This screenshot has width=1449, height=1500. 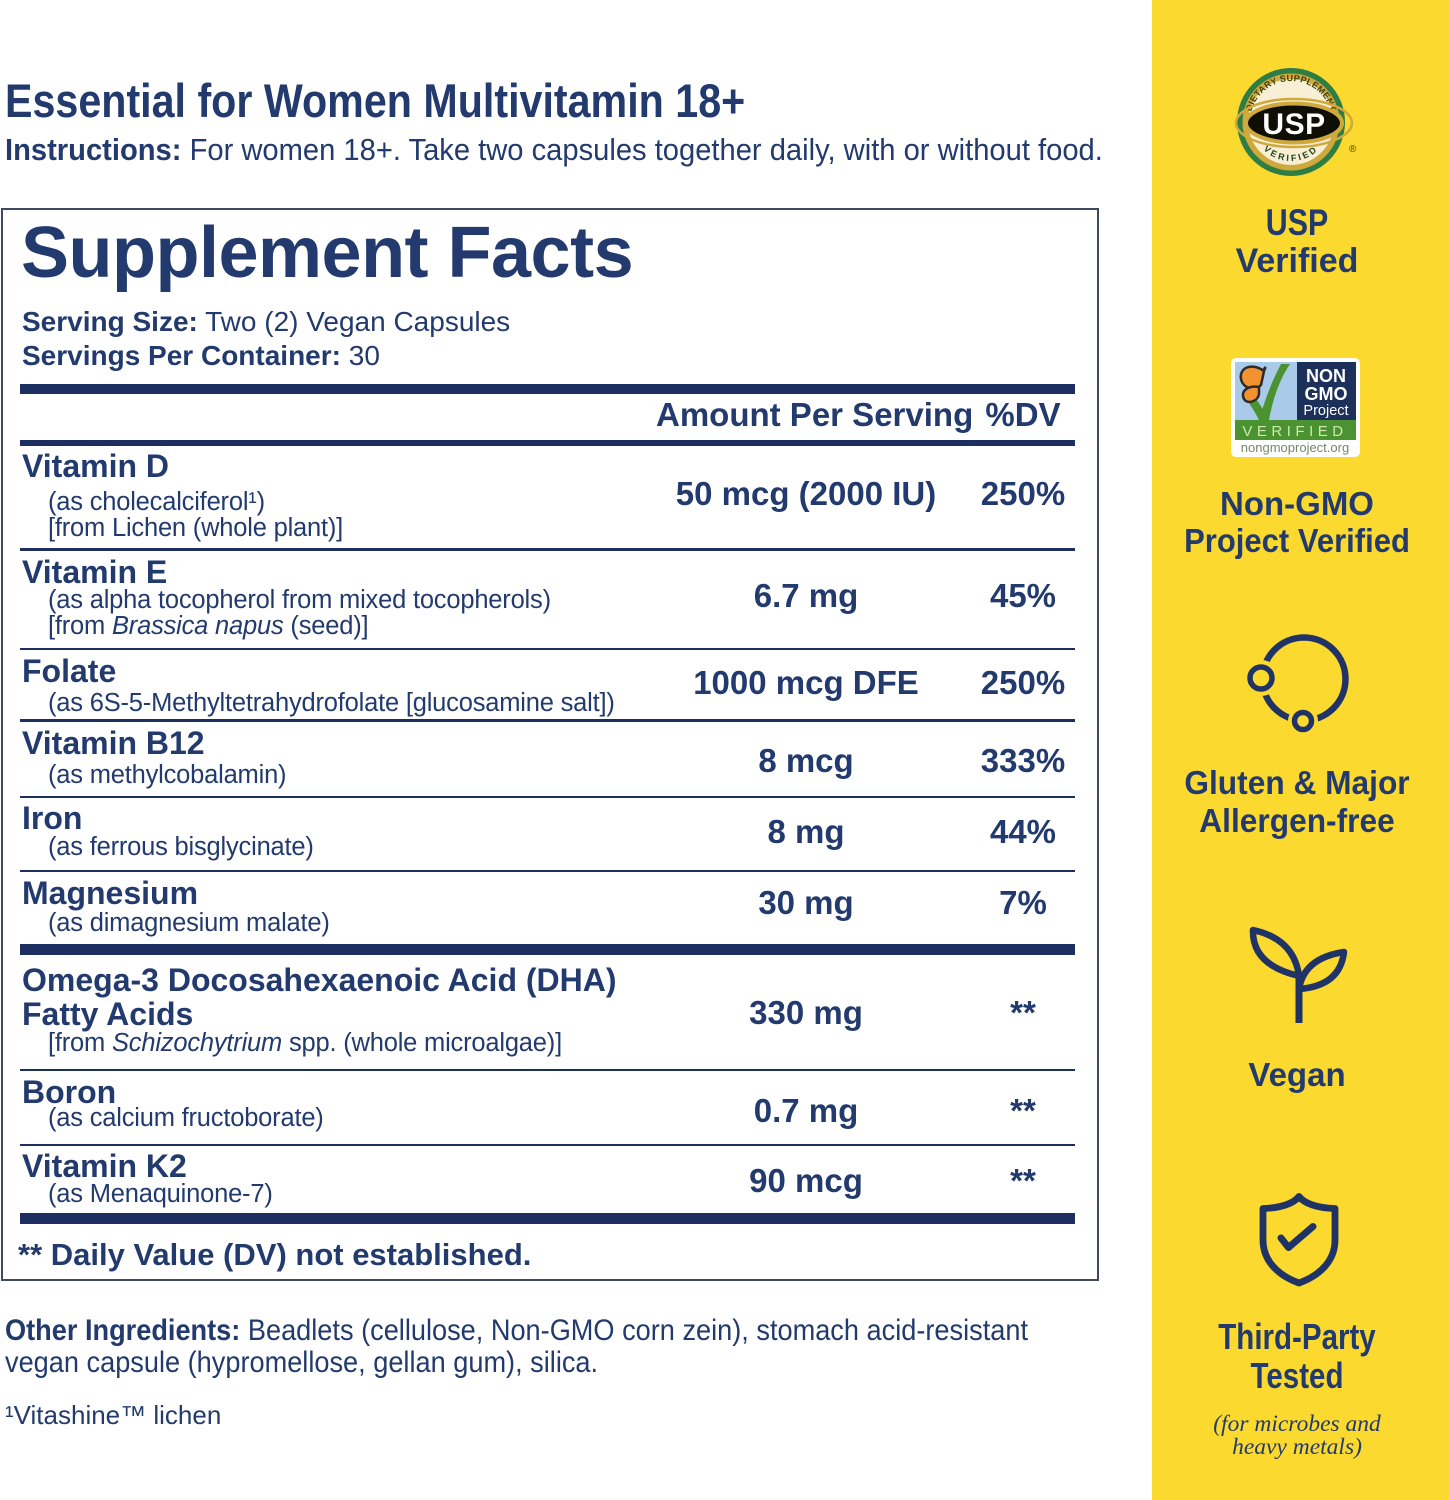 What do you see at coordinates (1326, 394) in the screenshot?
I see `svg-text: GMO` at bounding box center [1326, 394].